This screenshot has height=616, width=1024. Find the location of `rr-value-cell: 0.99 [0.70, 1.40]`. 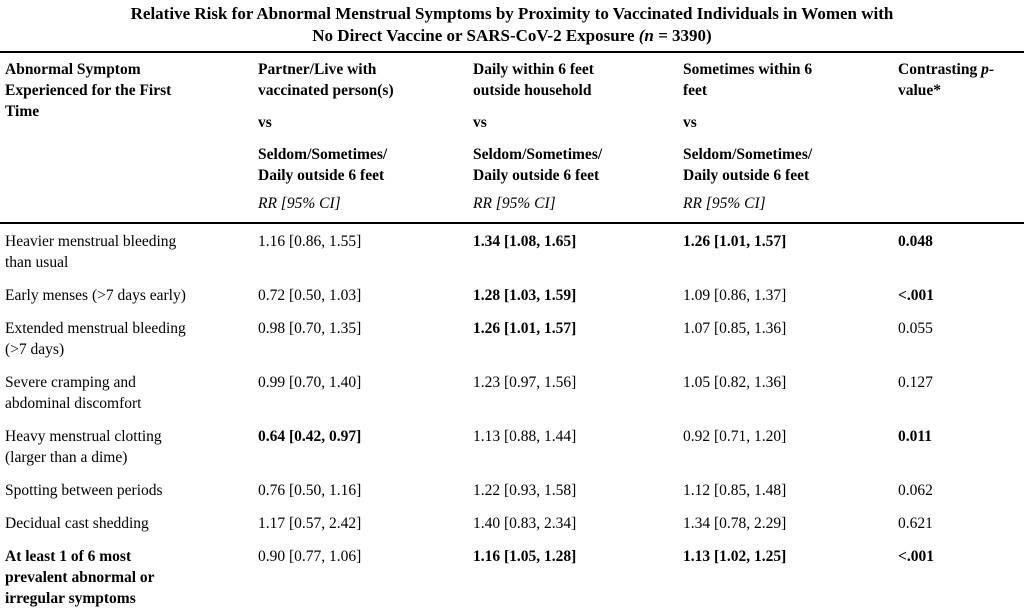

rr-value-cell: 0.99 [0.70, 1.40] is located at coordinates (362, 392).